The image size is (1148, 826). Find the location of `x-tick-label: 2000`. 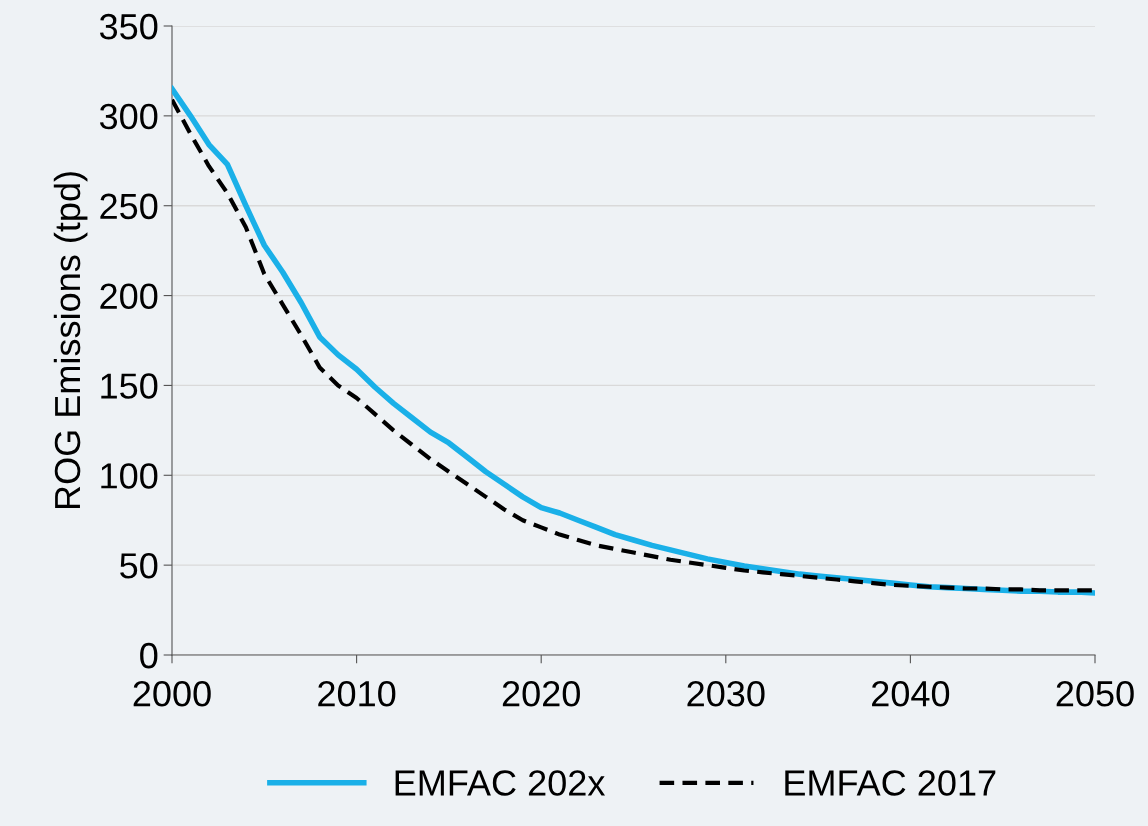

x-tick-label: 2000 is located at coordinates (172, 693).